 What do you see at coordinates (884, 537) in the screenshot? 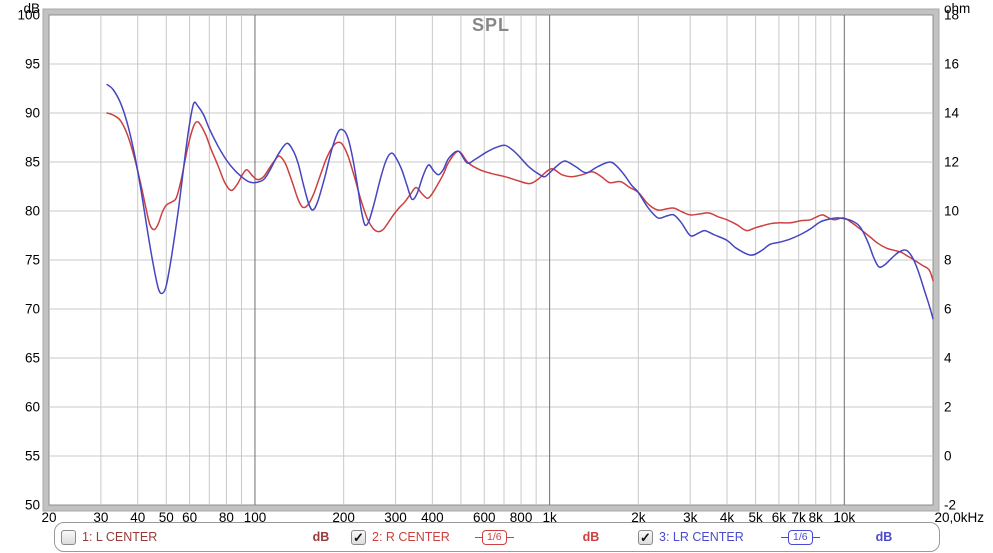
I see `legend-unit-lr-center: dB` at bounding box center [884, 537].